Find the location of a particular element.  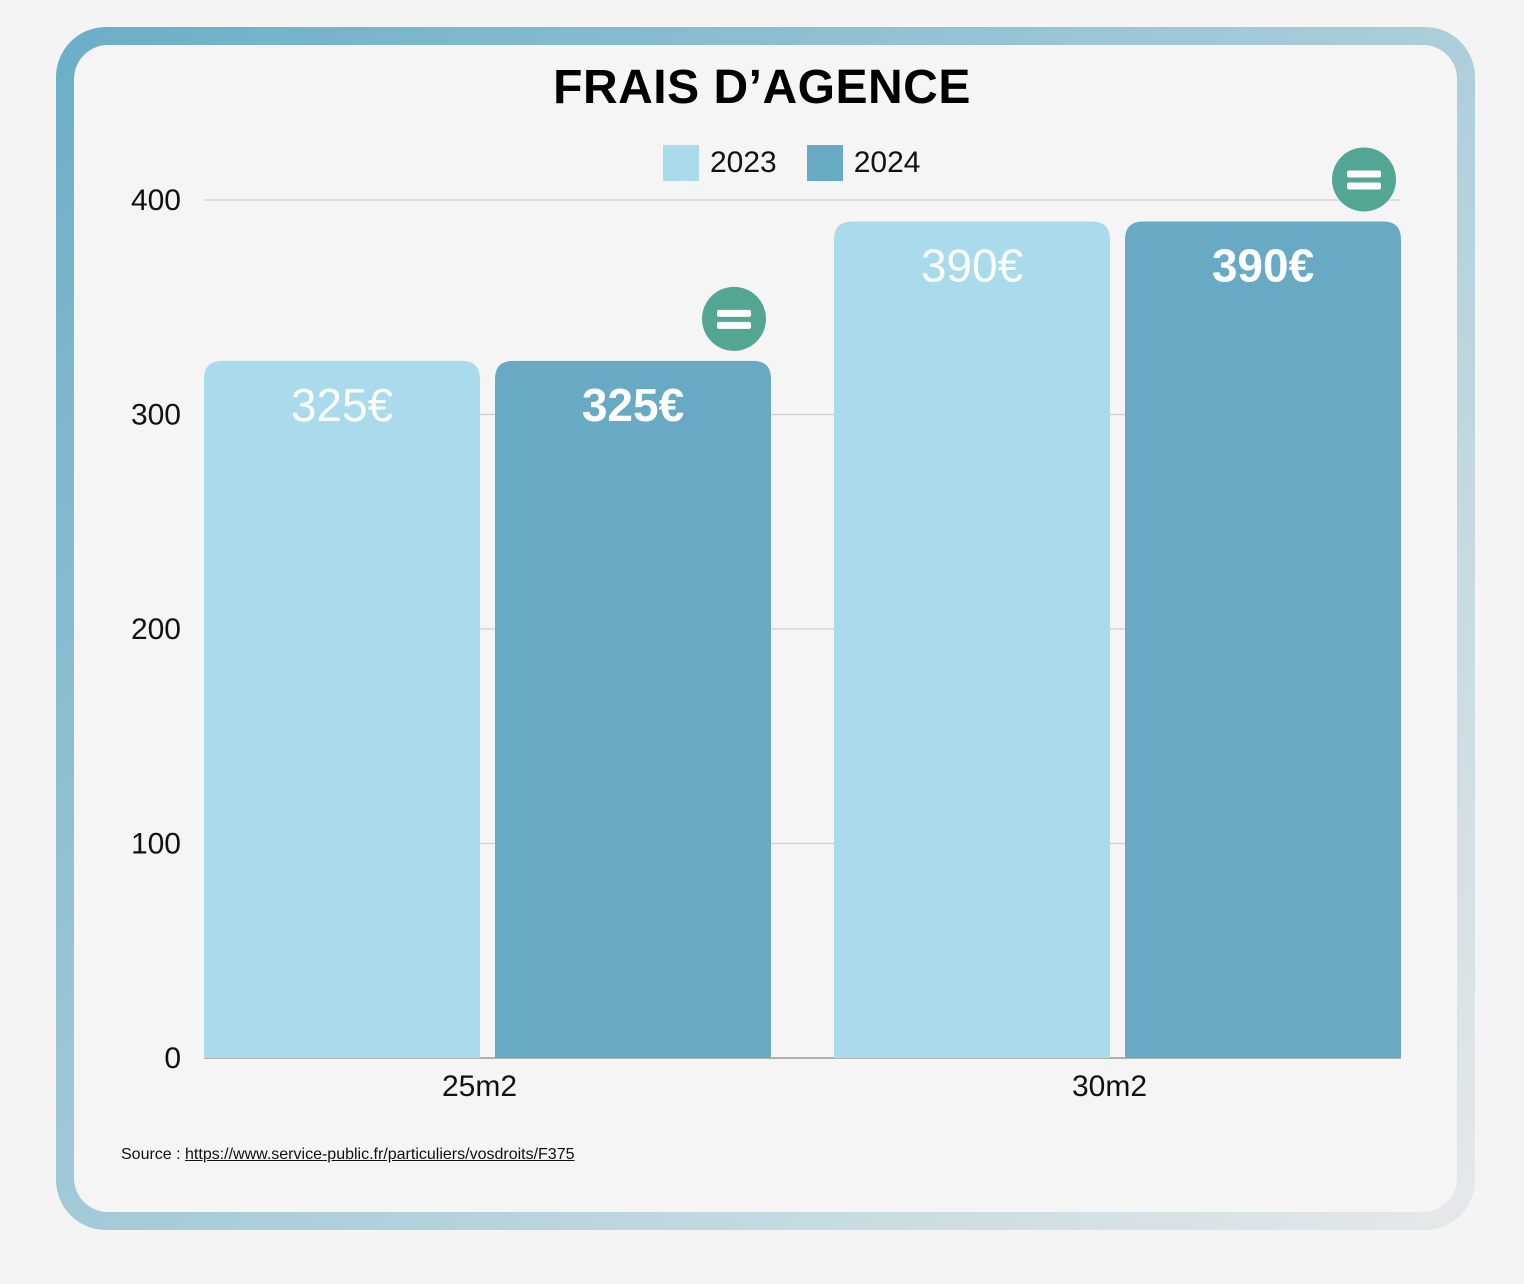

x-tick-label: 25m2 is located at coordinates (479, 1086).